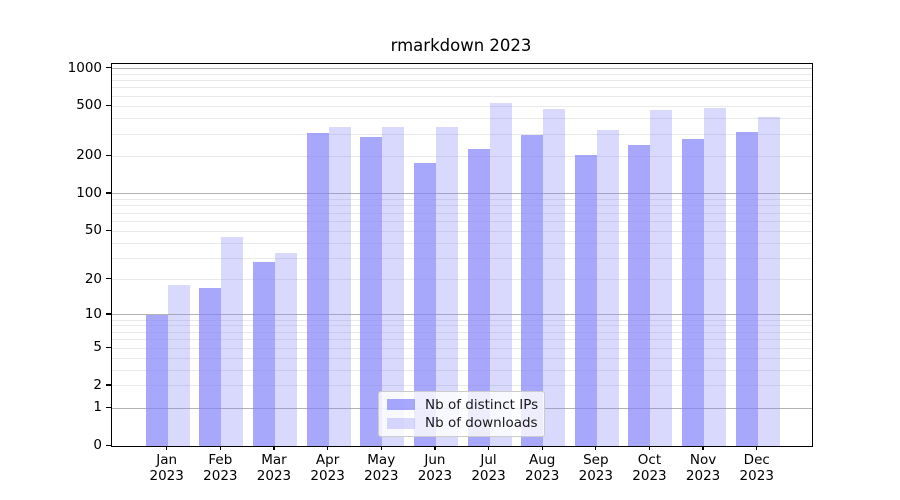 This screenshot has width=900, height=500. What do you see at coordinates (381, 468) in the screenshot?
I see `x-tick-label-may: May 2023` at bounding box center [381, 468].